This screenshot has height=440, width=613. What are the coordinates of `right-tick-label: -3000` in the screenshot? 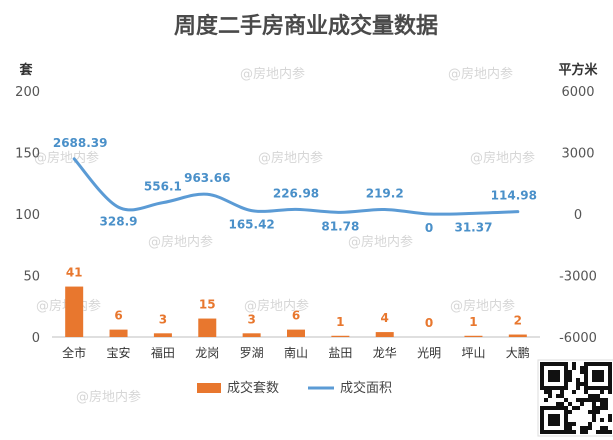 It's located at (578, 277).